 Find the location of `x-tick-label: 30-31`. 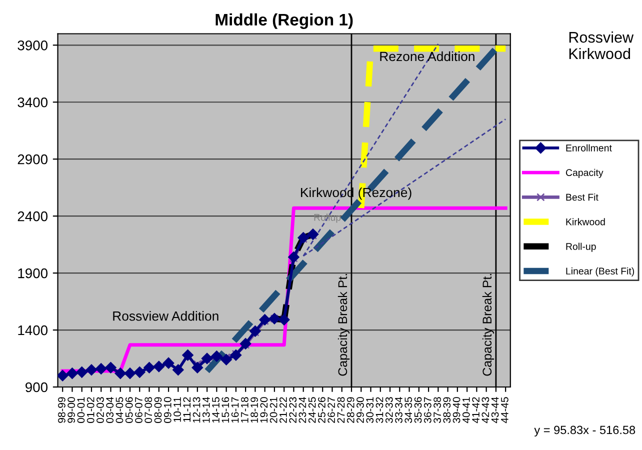

x-tick-label: 30-31 is located at coordinates (370, 410).